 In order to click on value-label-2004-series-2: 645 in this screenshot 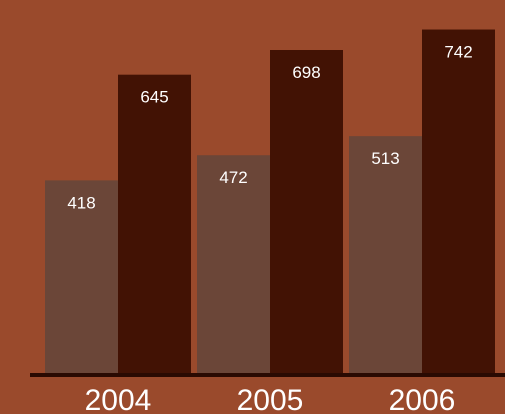, I will do `click(154, 97)`.